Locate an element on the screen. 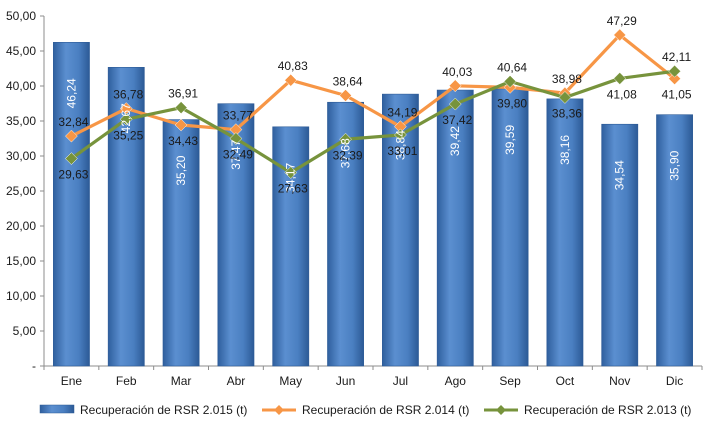 This screenshot has width=718, height=437. line-value-label: 41,08 is located at coordinates (622, 94).